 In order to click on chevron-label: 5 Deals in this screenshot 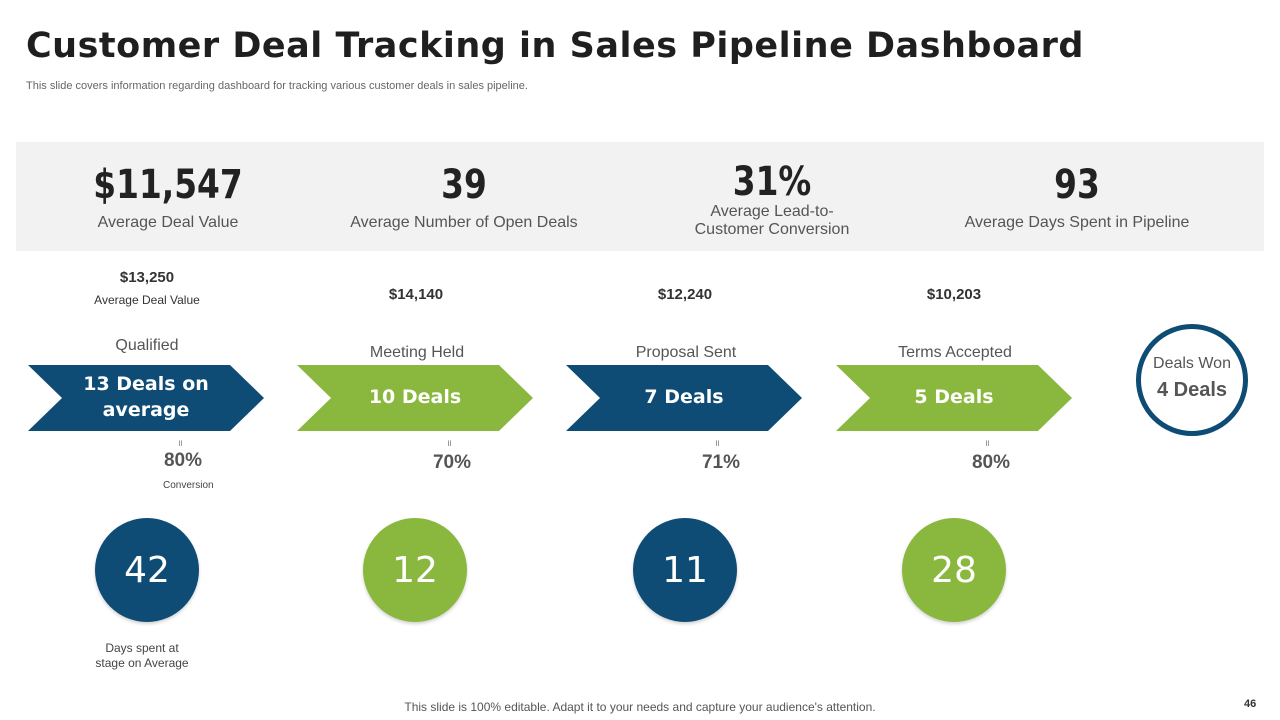, I will do `click(954, 397)`.